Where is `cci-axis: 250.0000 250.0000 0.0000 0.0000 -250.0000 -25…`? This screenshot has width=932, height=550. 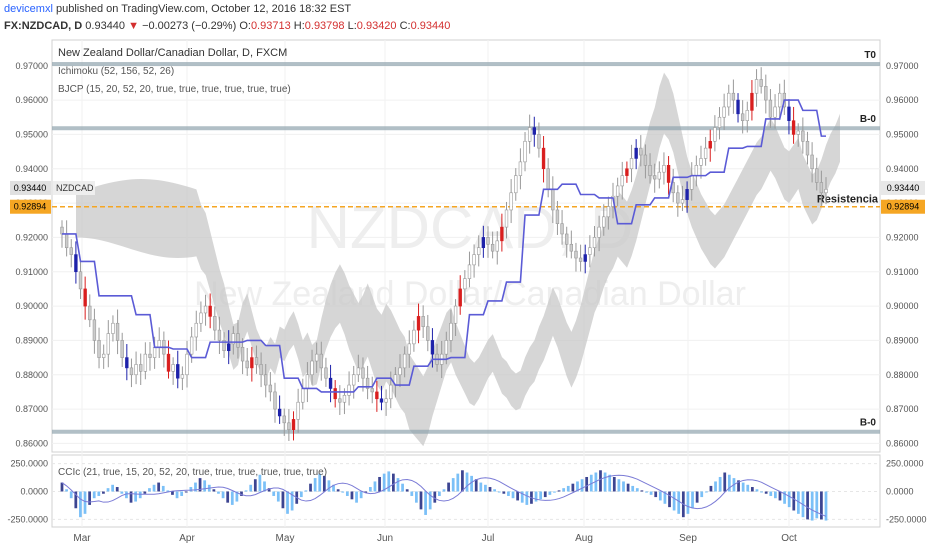 cci-axis: 250.0000 250.0000 0.0000 0.0000 -250.0000 -25… is located at coordinates (466, 492).